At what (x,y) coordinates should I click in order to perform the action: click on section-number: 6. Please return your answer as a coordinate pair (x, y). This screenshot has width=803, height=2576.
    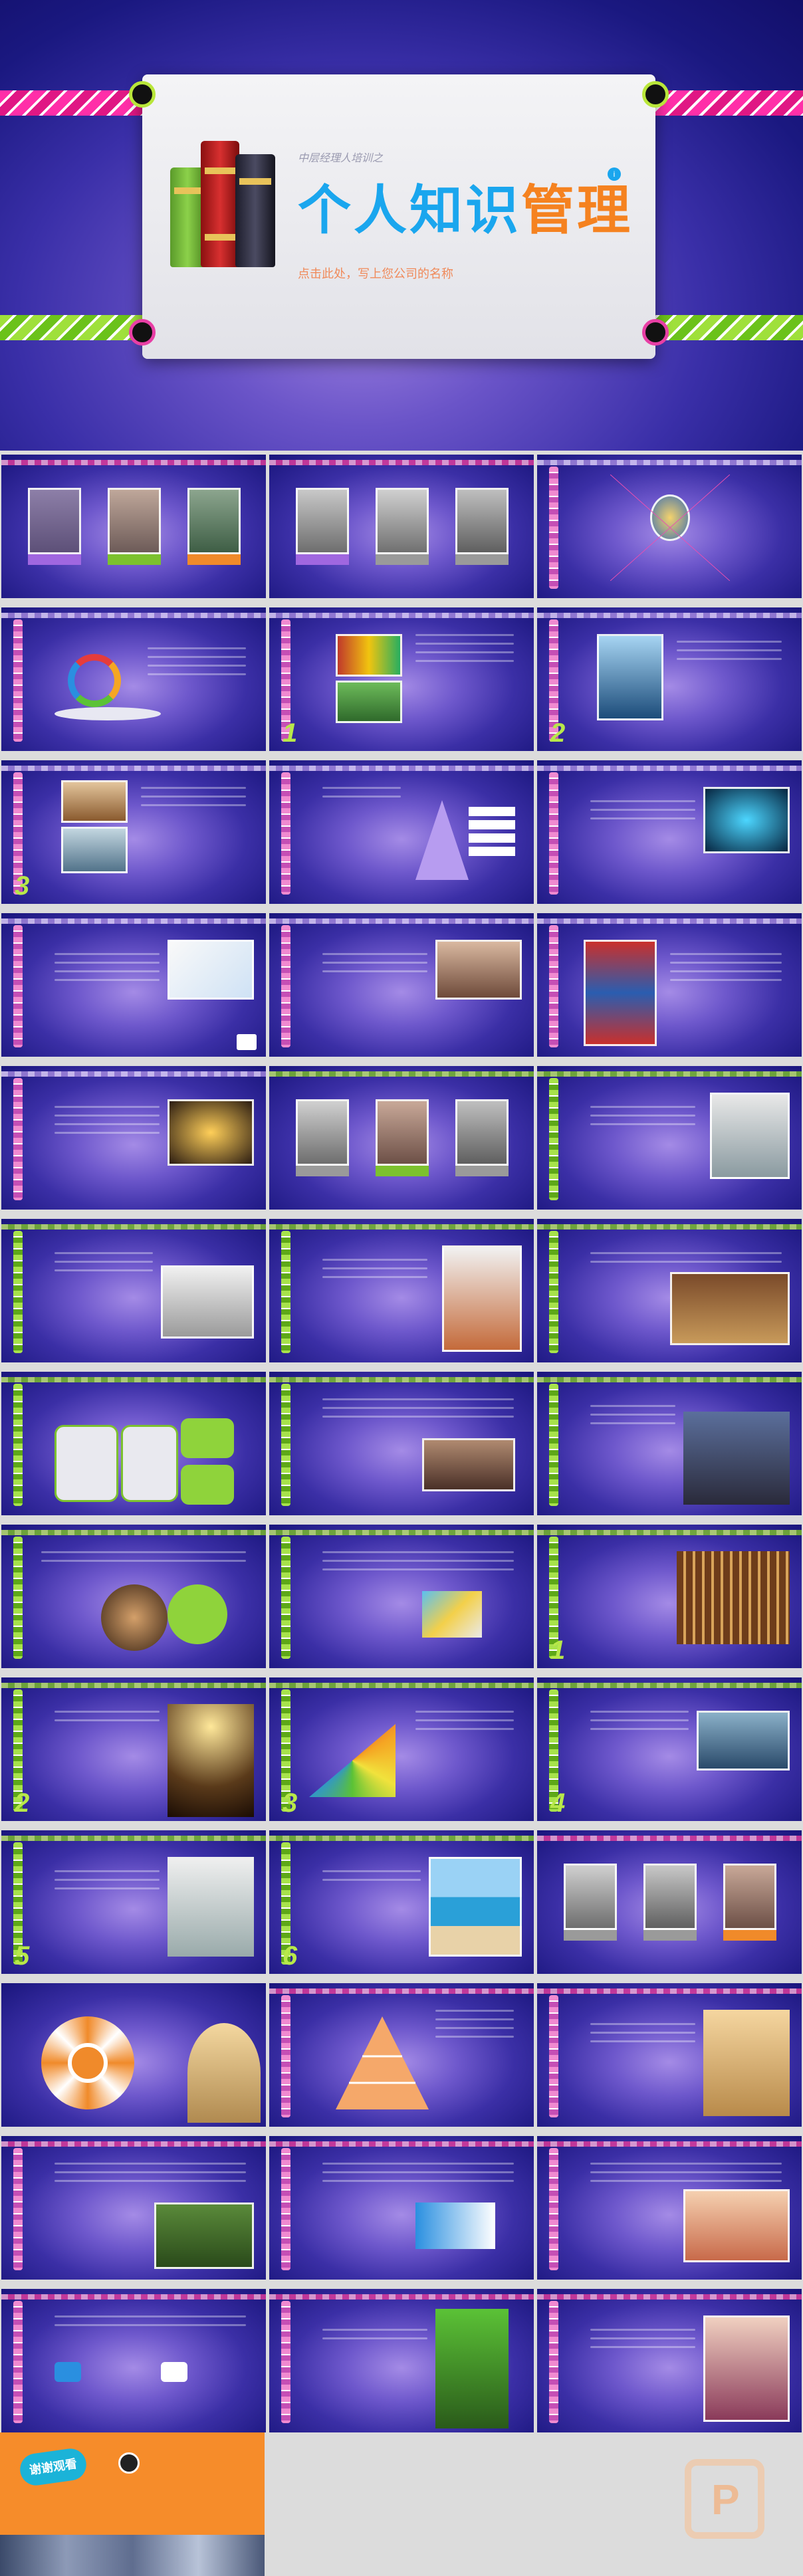
    Looking at the image, I should click on (290, 1956).